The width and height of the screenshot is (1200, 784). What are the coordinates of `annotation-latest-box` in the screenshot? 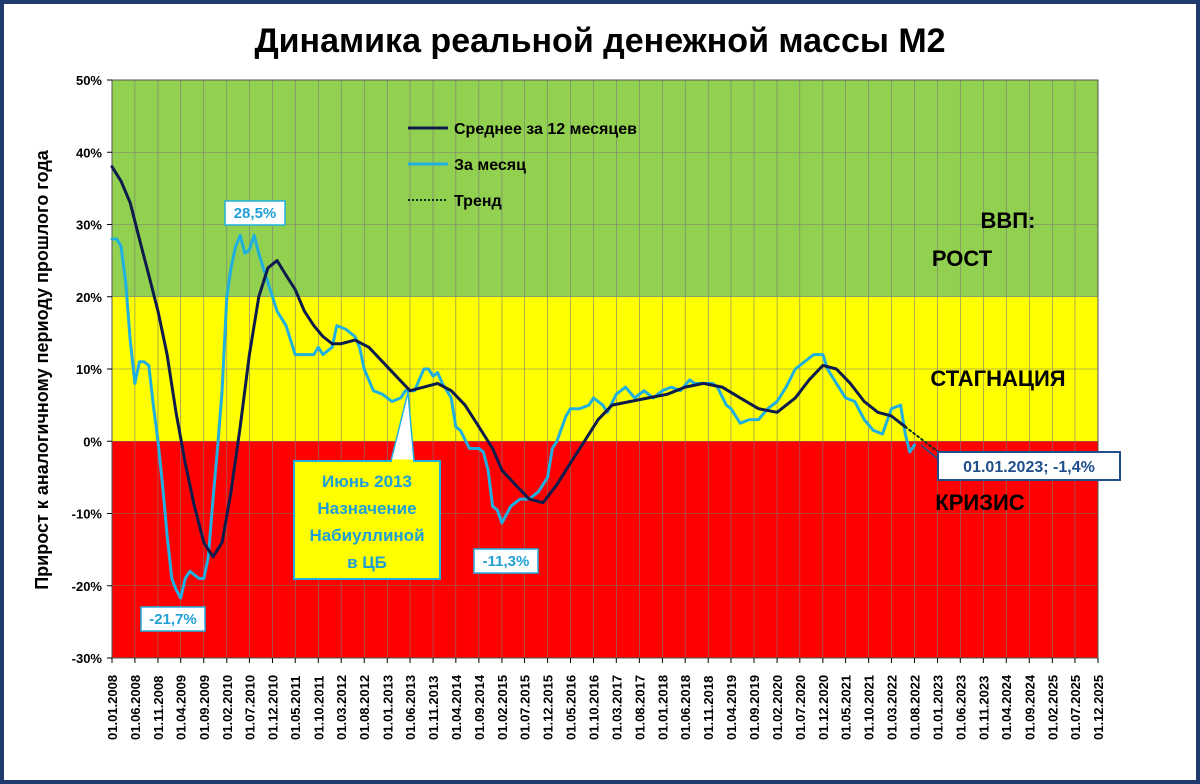 It's located at (1029, 466).